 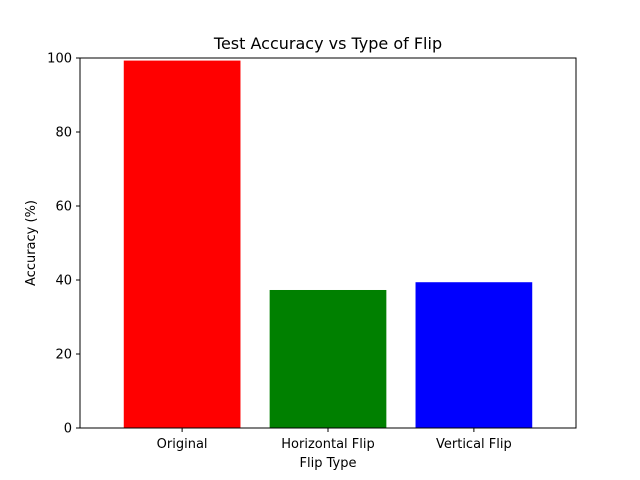 I want to click on x-tick-label: Original, so click(x=182, y=444).